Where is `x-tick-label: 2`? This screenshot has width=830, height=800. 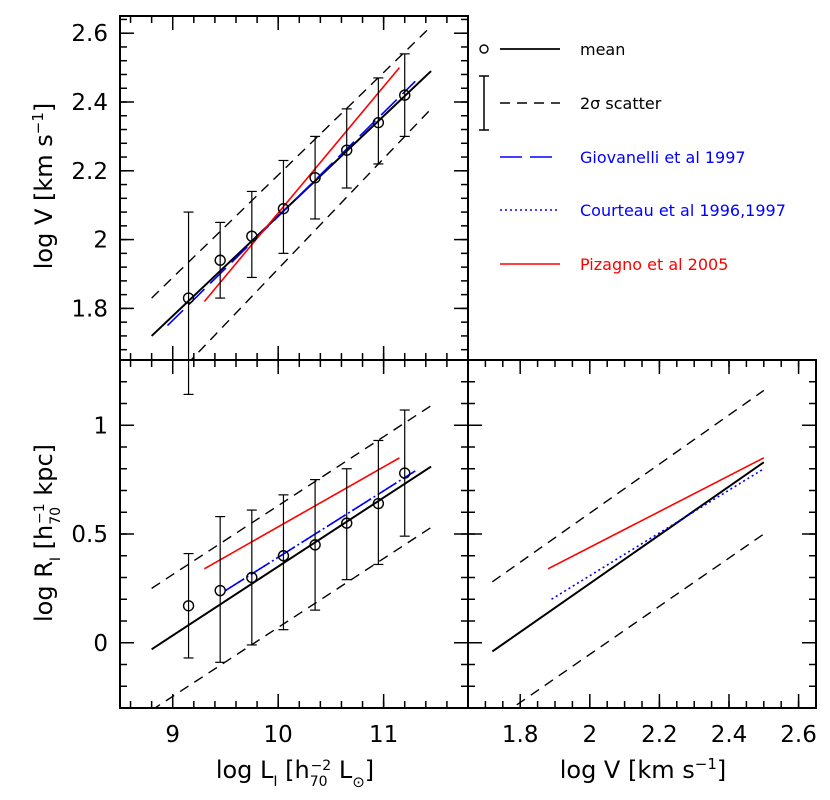
x-tick-label: 2 is located at coordinates (589, 735).